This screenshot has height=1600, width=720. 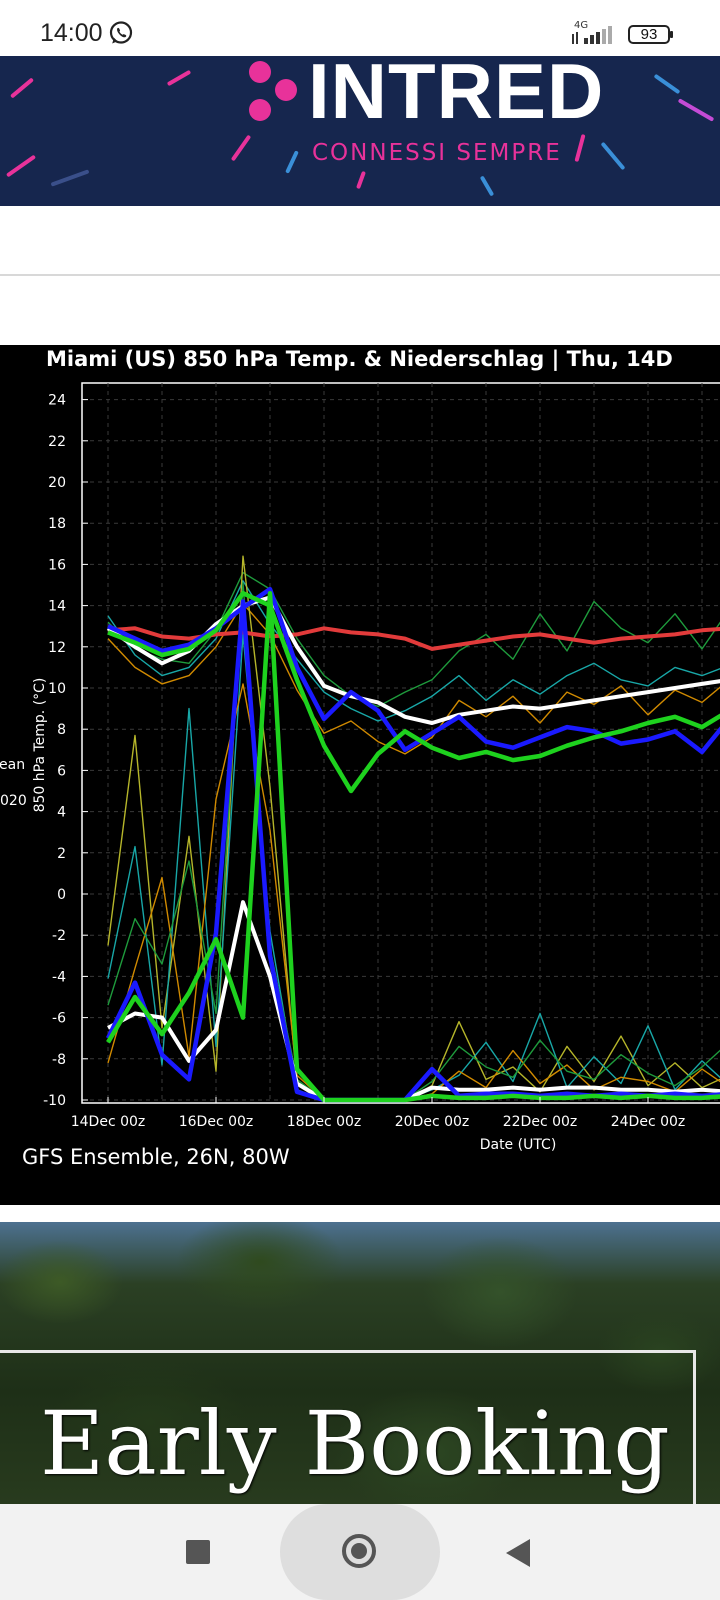 What do you see at coordinates (13, 801) in the screenshot?
I see `edge-fragment: 020` at bounding box center [13, 801].